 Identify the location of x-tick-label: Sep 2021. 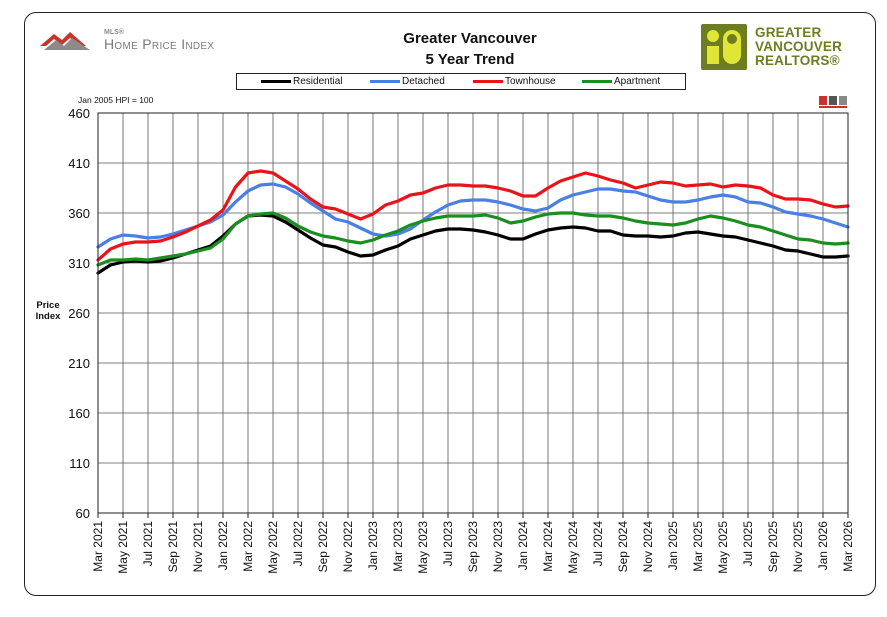
(173, 547).